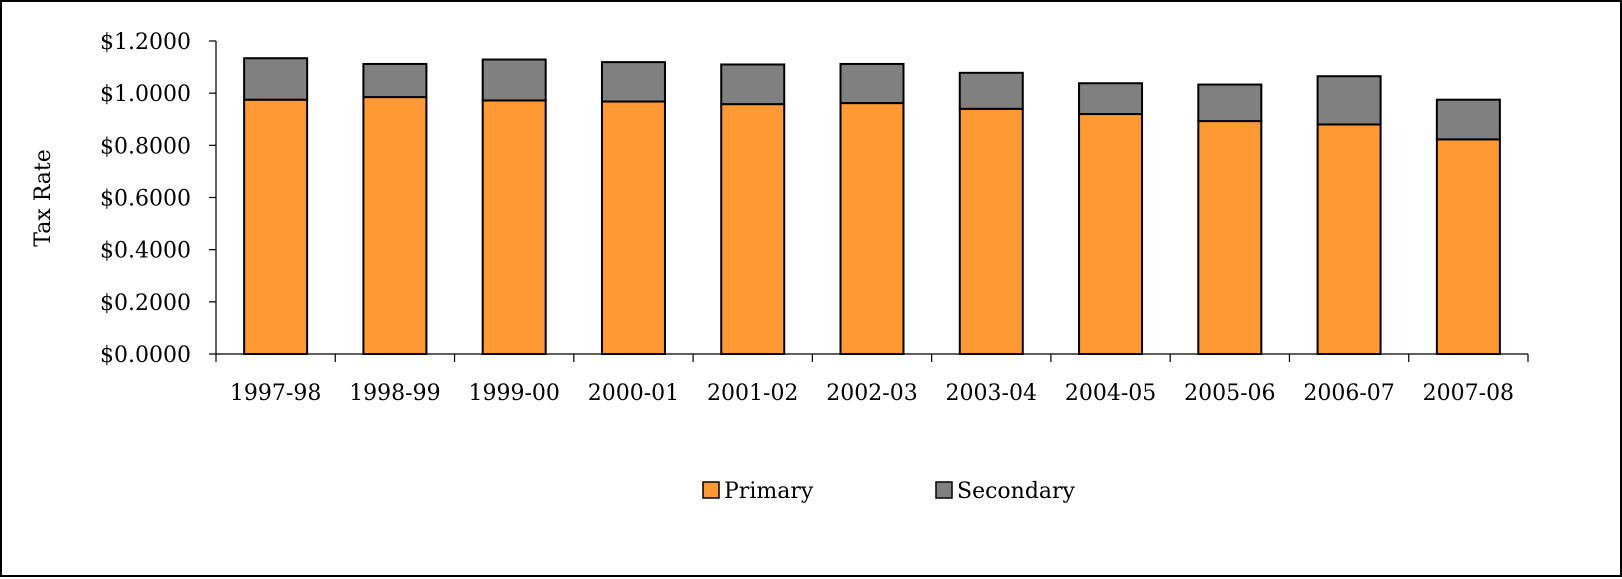 This screenshot has width=1622, height=579. I want to click on legend: Primary Secondary, so click(889, 491).